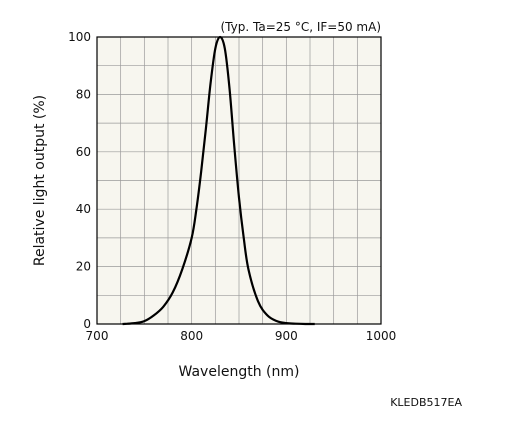 This screenshot has width=508, height=422. What do you see at coordinates (40, 180) in the screenshot?
I see `y-axis-label: Relative light output (%)` at bounding box center [40, 180].